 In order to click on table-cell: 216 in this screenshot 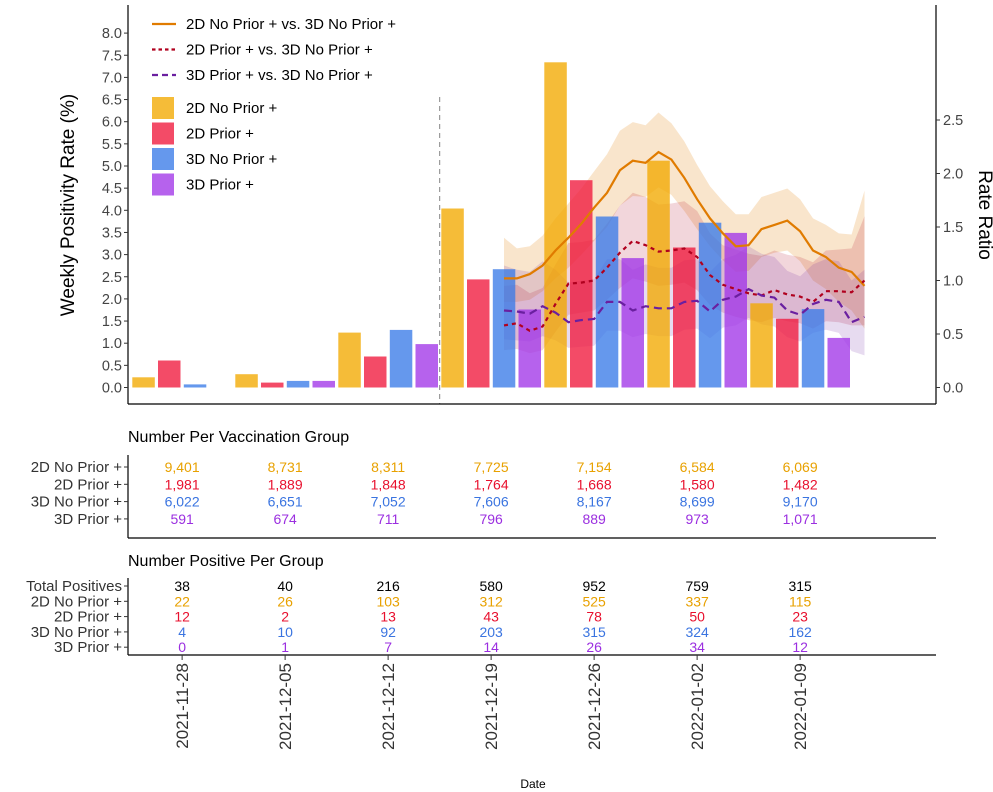, I will do `click(388, 586)`.